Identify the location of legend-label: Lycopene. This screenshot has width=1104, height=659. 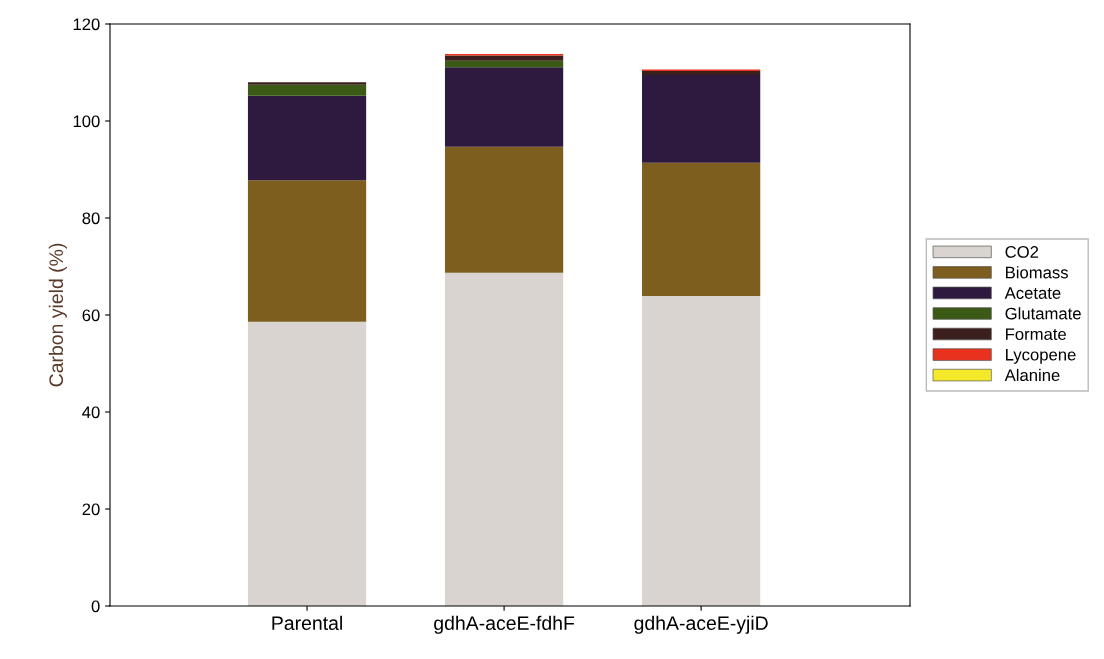
(1041, 356).